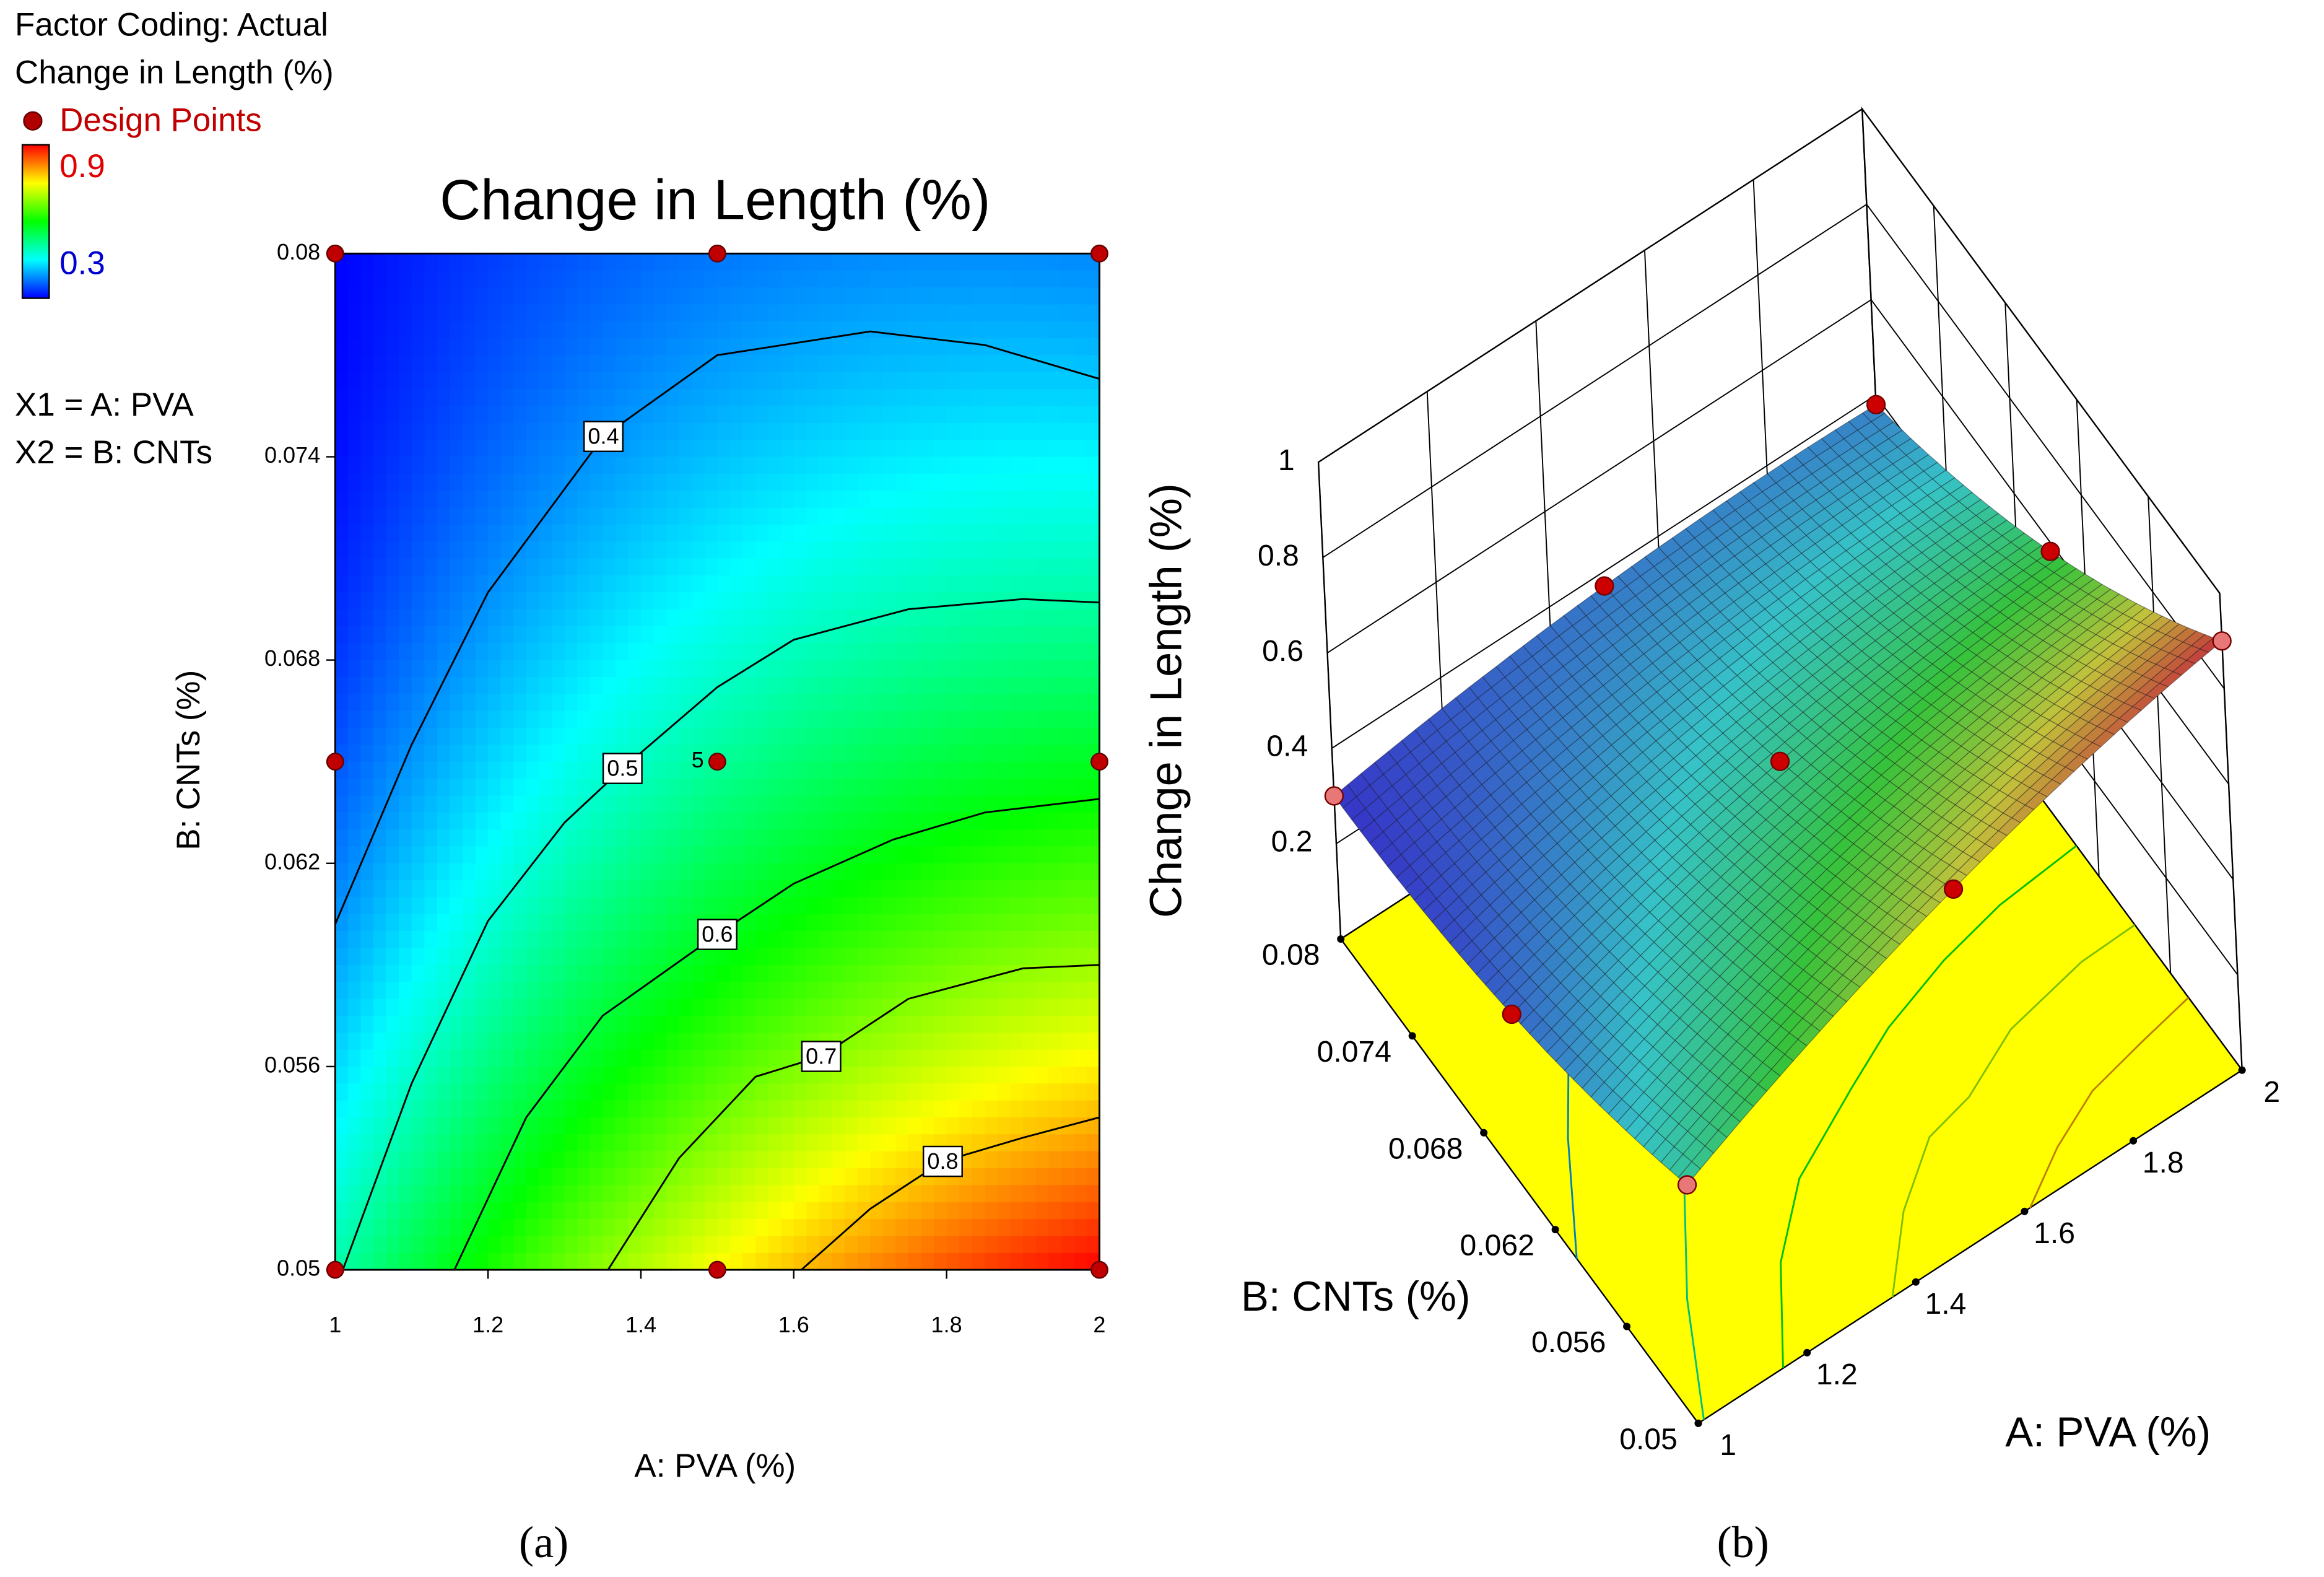 Image resolution: width=2324 pixels, height=1577 pixels. What do you see at coordinates (1648, 1439) in the screenshot?
I see `y-tick-label: 0.05` at bounding box center [1648, 1439].